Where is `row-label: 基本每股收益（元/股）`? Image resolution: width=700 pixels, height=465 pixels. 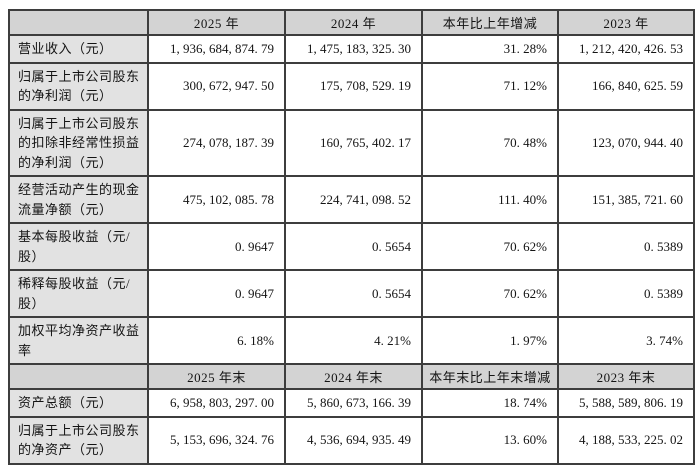 row-label: 基本每股收益（元/股） is located at coordinates (78, 246).